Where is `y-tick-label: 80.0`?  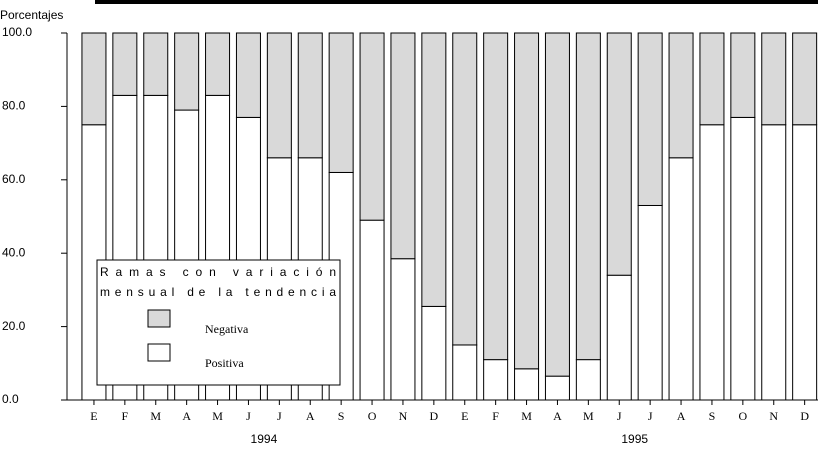 y-tick-label: 80.0 is located at coordinates (14, 106).